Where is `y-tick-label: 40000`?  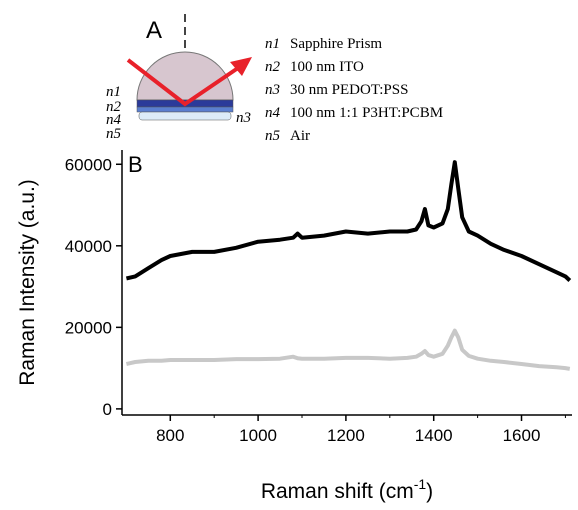 y-tick-label: 40000 is located at coordinates (88, 246).